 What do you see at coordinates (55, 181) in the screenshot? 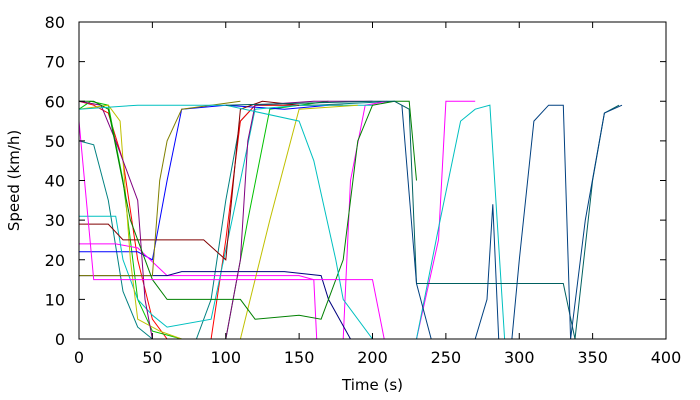
I see `y-tick-label: 40` at bounding box center [55, 181].